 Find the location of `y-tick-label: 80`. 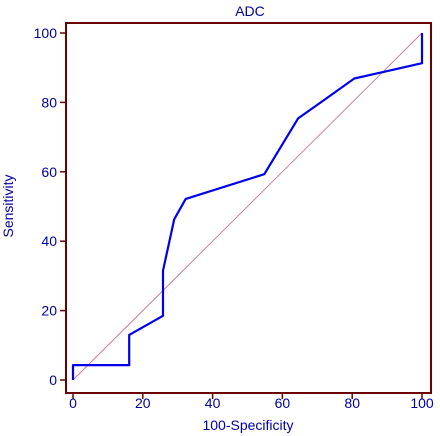

y-tick-label: 80 is located at coordinates (49, 102).